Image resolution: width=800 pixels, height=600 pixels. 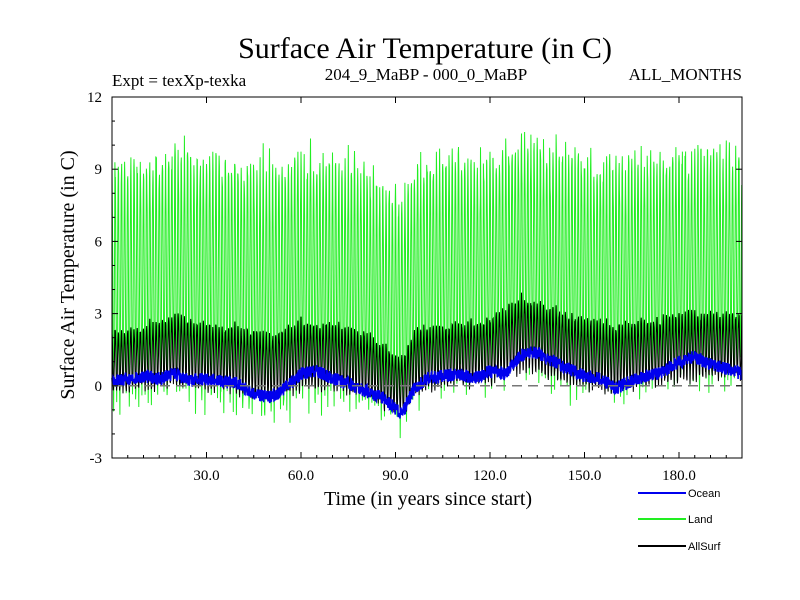 What do you see at coordinates (428, 499) in the screenshot?
I see `x-axis-label: Time (in years since start)` at bounding box center [428, 499].